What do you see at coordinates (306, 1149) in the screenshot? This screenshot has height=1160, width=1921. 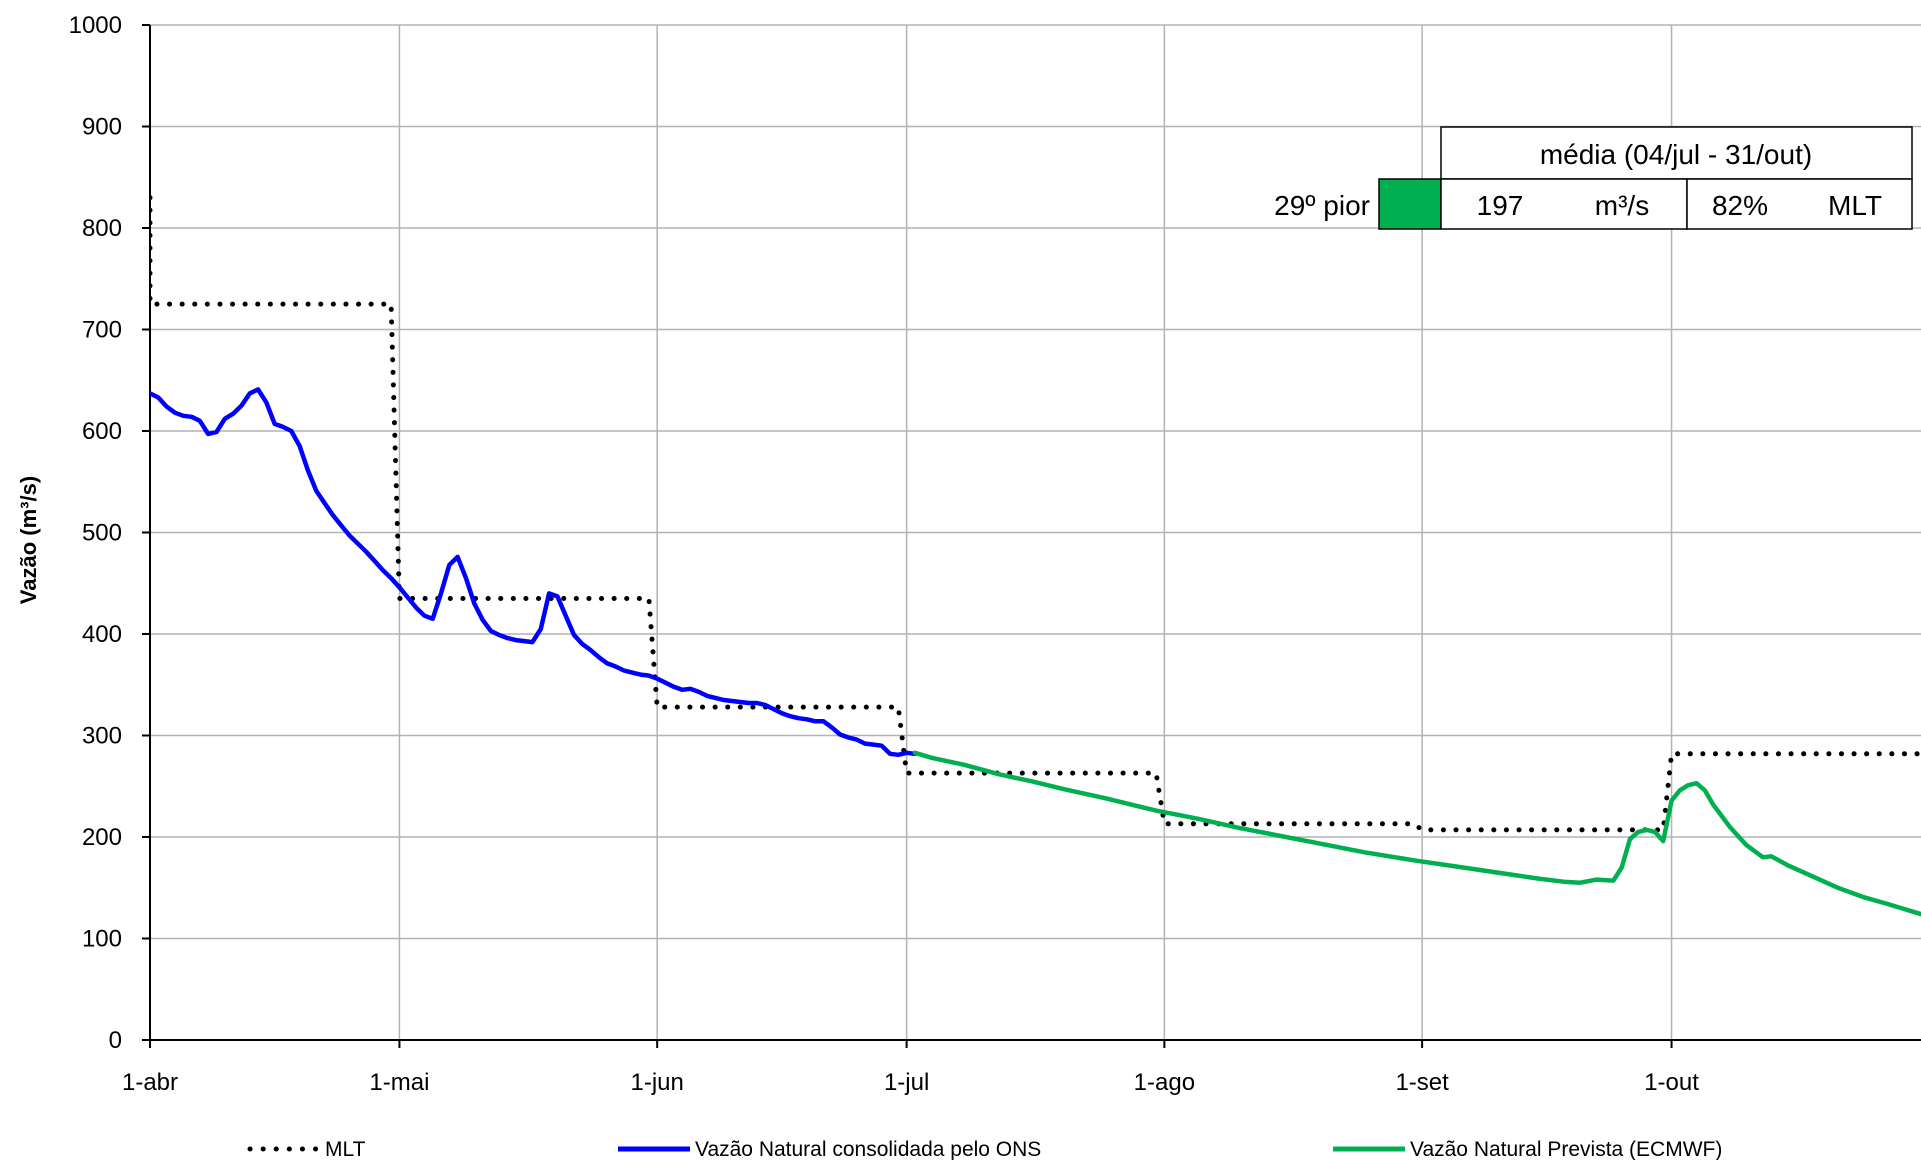 I see `legend-item-mlt: MLT` at bounding box center [306, 1149].